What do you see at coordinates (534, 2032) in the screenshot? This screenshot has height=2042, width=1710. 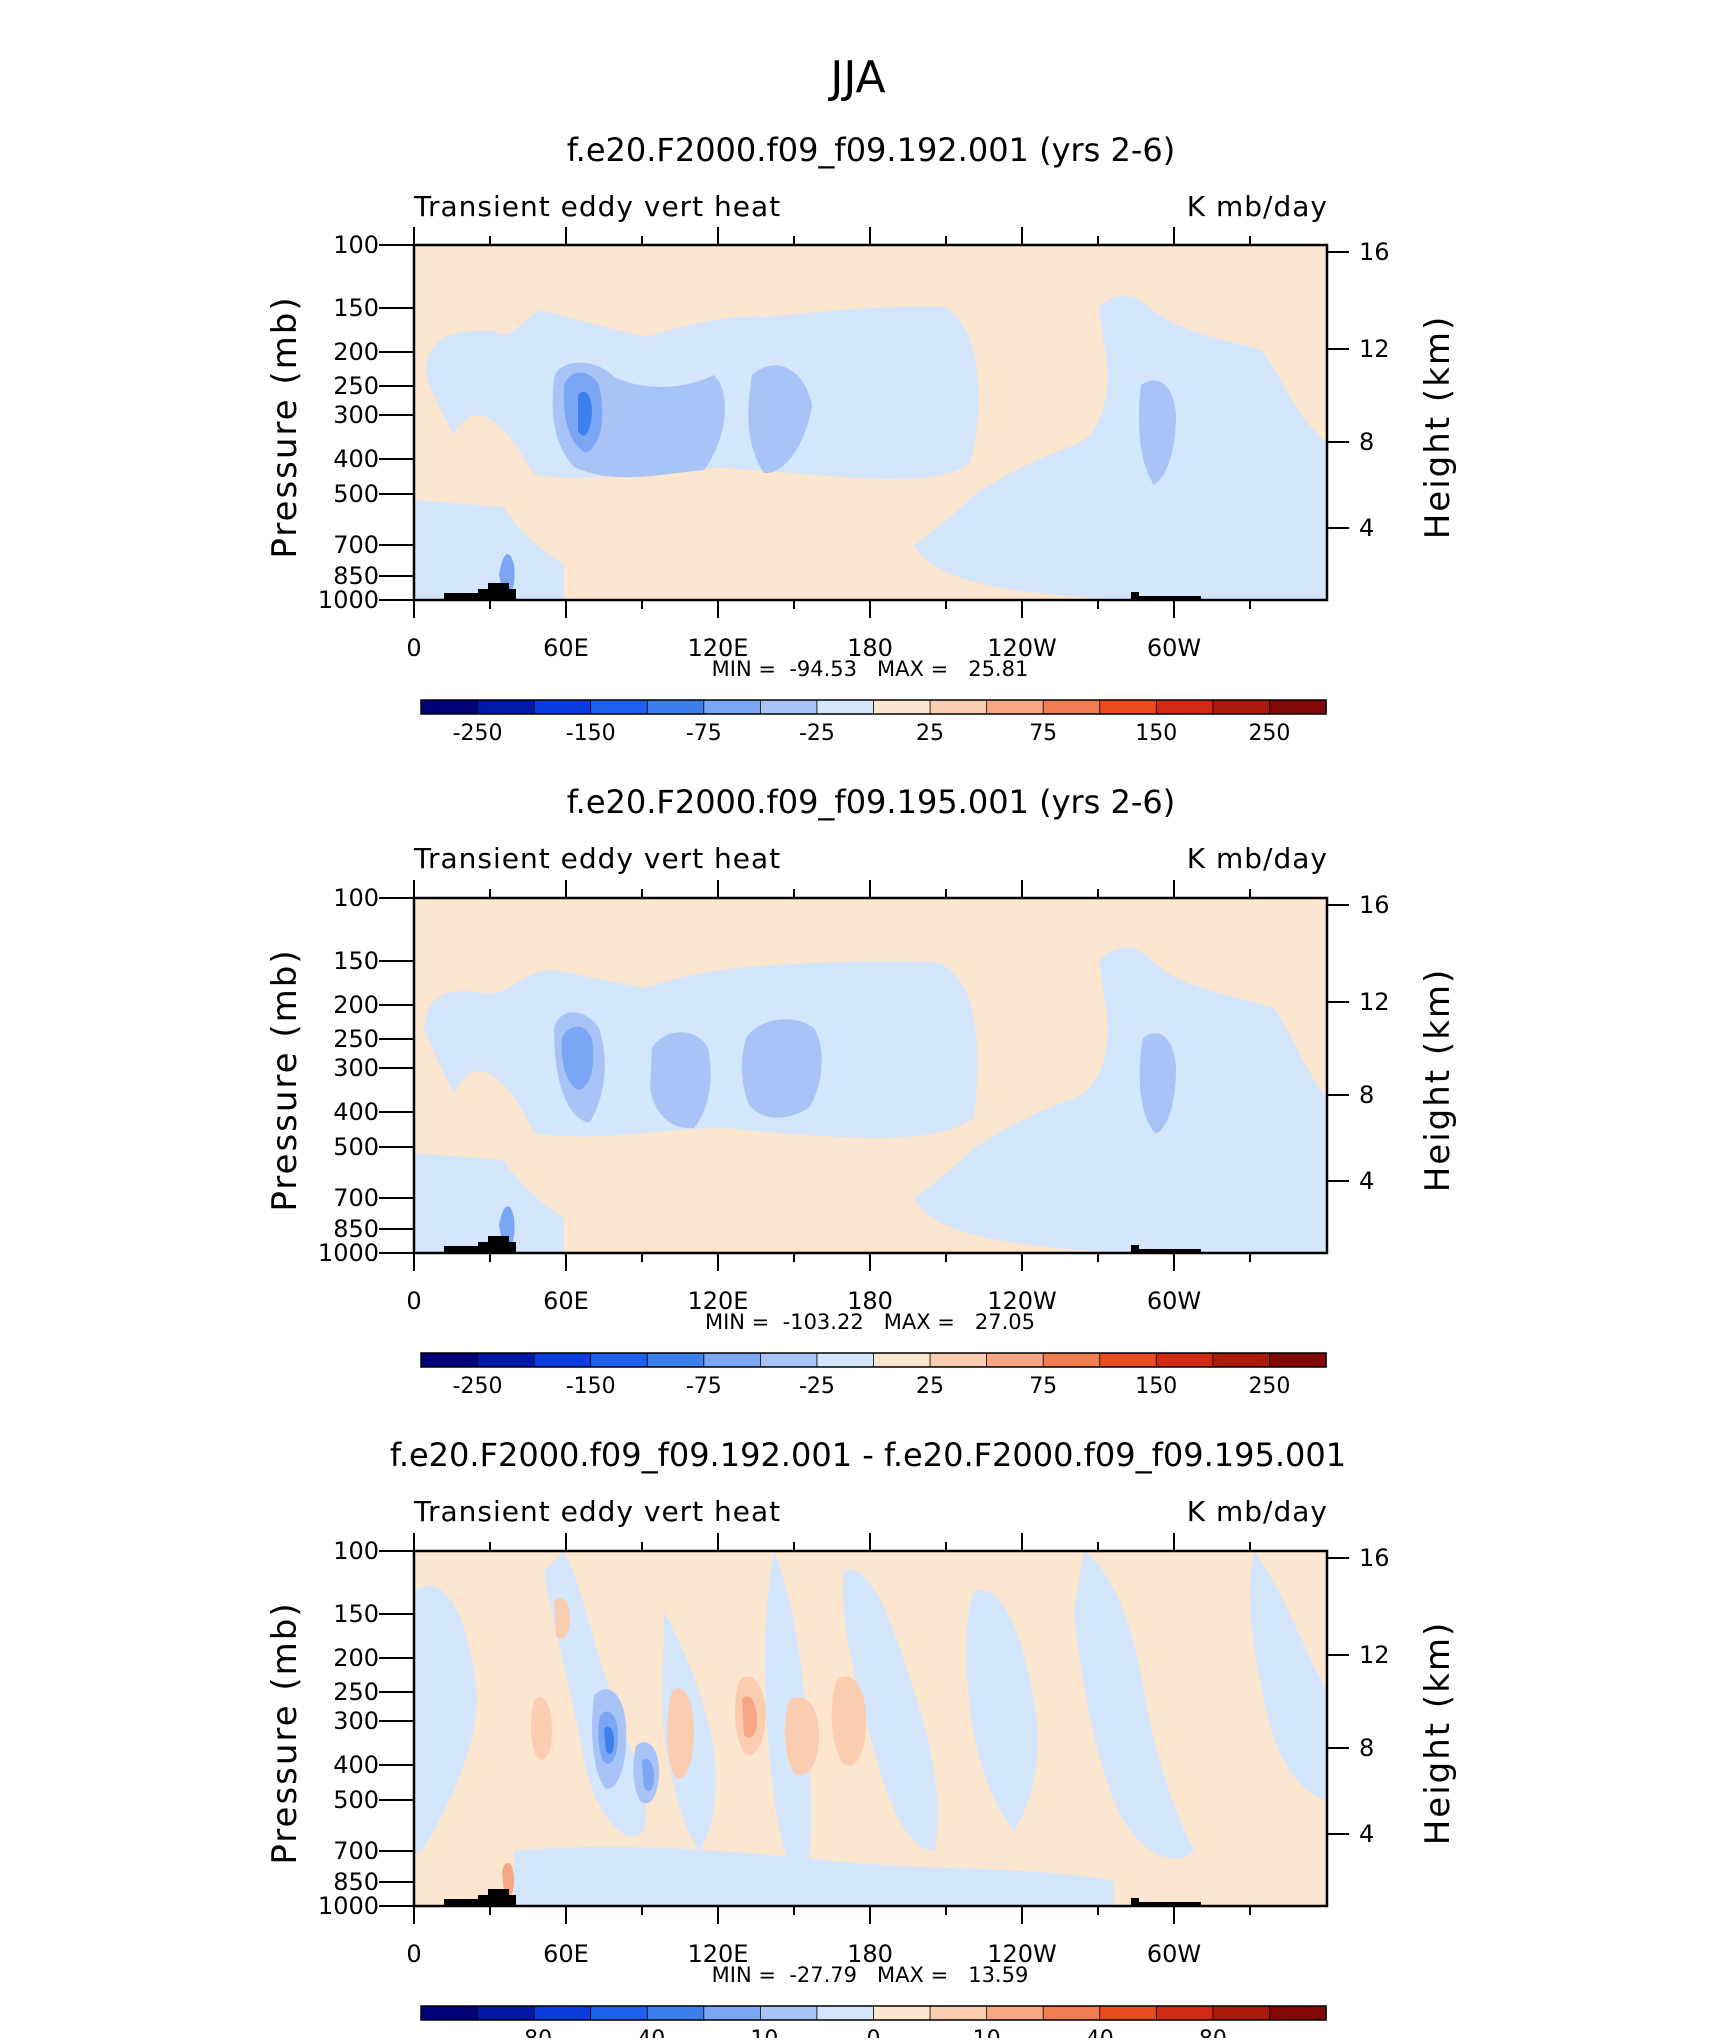 I see `colorbar-label: -80` at bounding box center [534, 2032].